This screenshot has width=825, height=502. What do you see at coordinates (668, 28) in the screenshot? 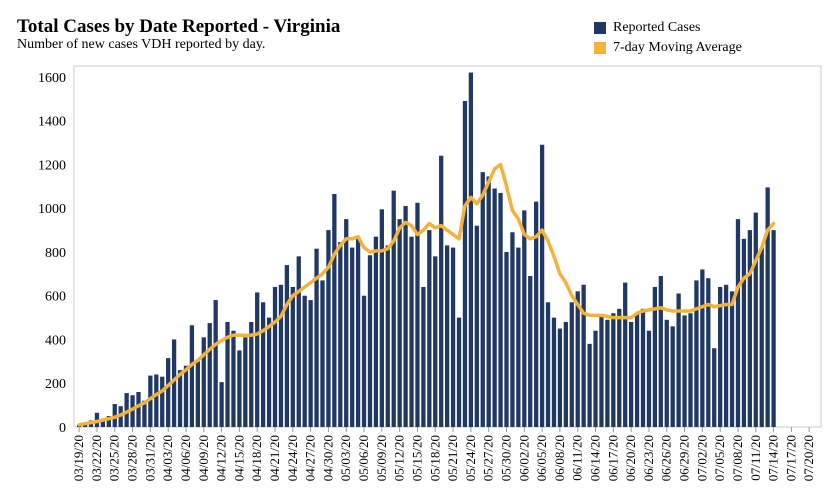
I see `legend-item-reported: Reported Cases` at bounding box center [668, 28].